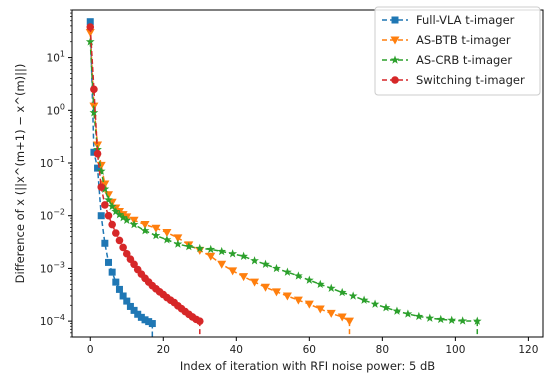 This screenshot has width=551, height=375. I want to click on x-tick-label: 120, so click(528, 350).